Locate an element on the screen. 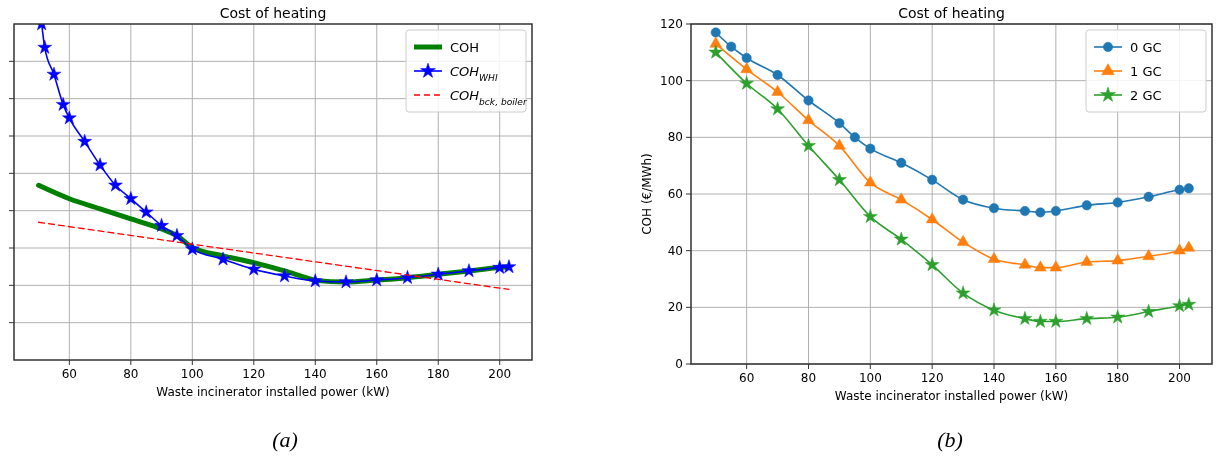 The width and height of the screenshot is (1222, 462). x-axis-title: Waste incinerator installed power (kW) is located at coordinates (273, 392).